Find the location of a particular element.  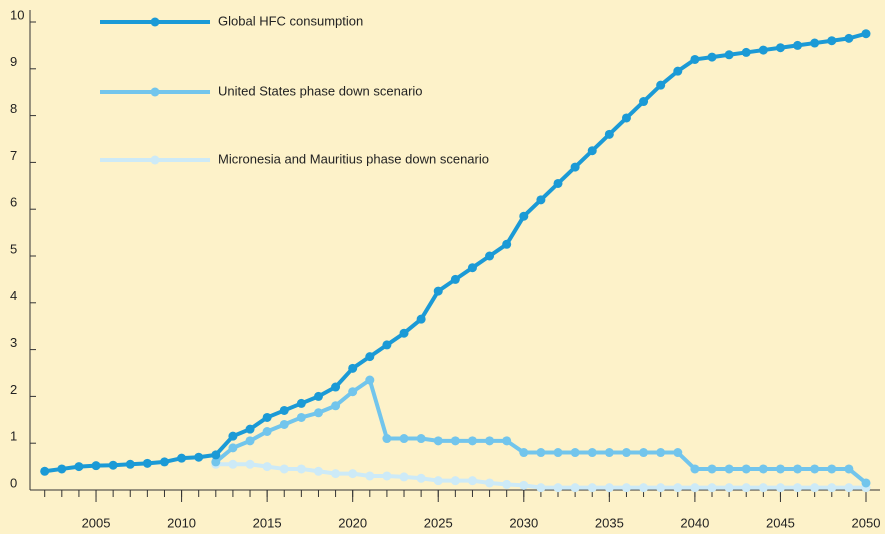

y-tick-label: 3 is located at coordinates (13, 342).